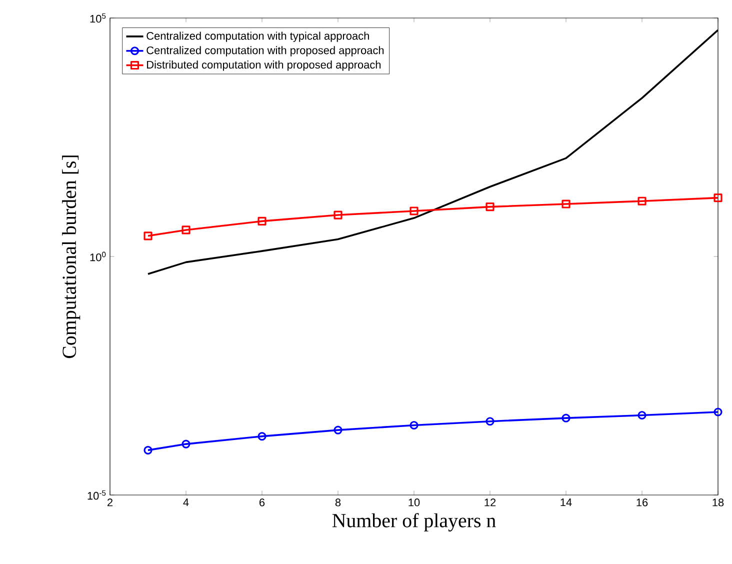 Image resolution: width=732 pixels, height=564 pixels. What do you see at coordinates (186, 502) in the screenshot?
I see `x-tick-label: 4` at bounding box center [186, 502].